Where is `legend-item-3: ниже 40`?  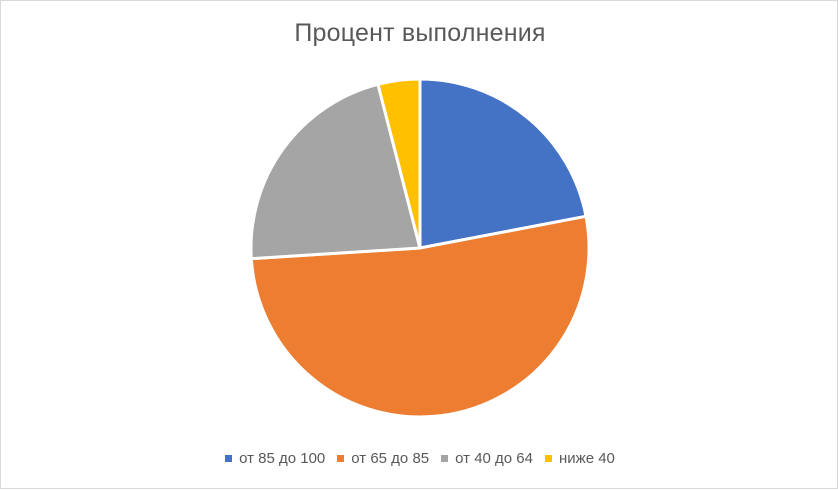
legend-item-3: ниже 40 is located at coordinates (580, 458).